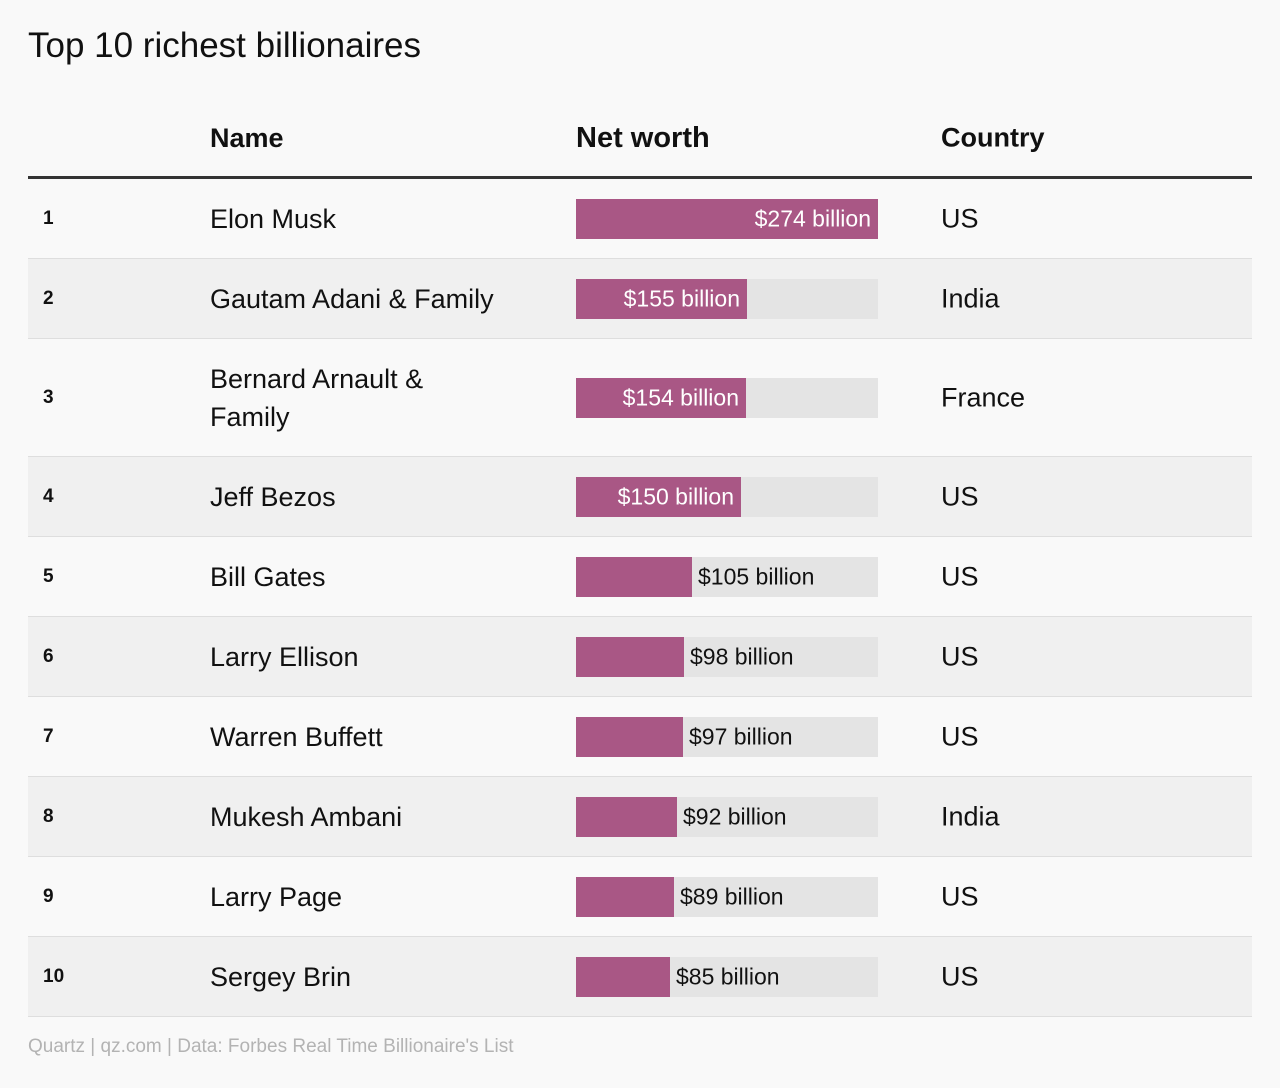  Describe the element at coordinates (675, 496) in the screenshot. I see `net-worth-label: $150 billion` at that location.